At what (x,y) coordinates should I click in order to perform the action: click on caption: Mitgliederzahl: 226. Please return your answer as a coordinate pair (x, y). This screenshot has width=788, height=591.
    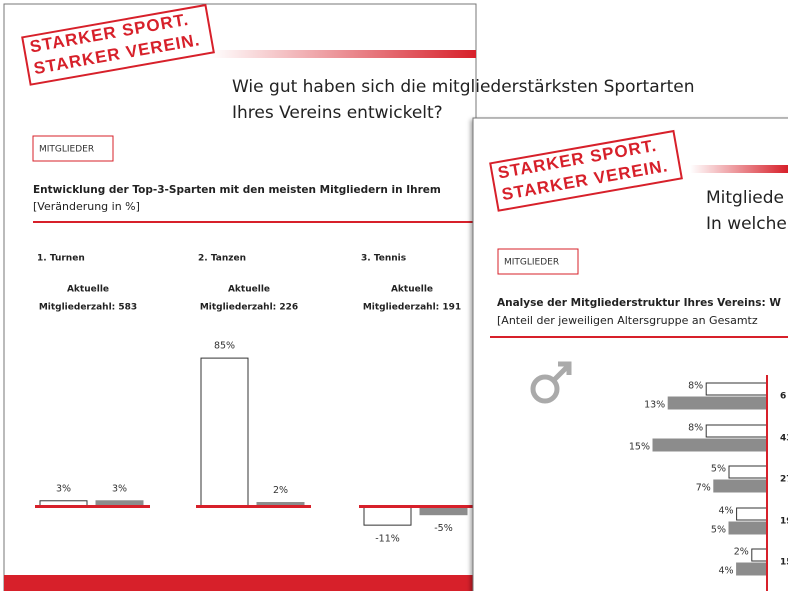
    Looking at the image, I should click on (249, 308).